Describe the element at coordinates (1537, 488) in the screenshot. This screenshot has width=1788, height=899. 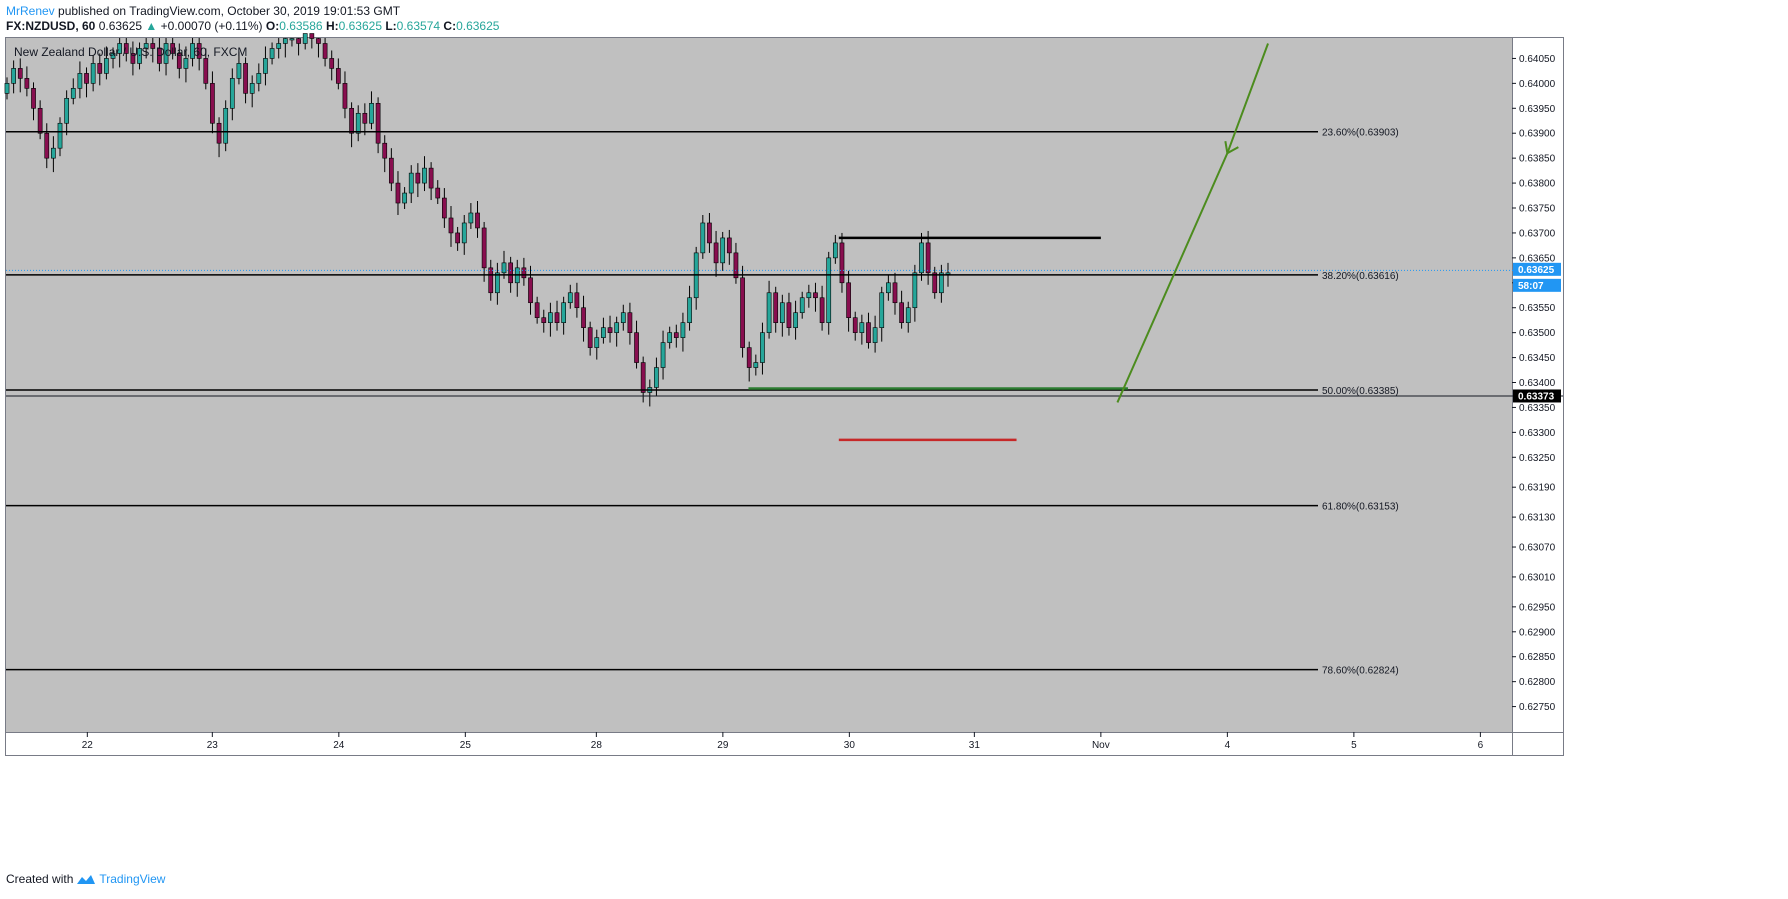
I see `y-tick-label: 0.63190` at that location.